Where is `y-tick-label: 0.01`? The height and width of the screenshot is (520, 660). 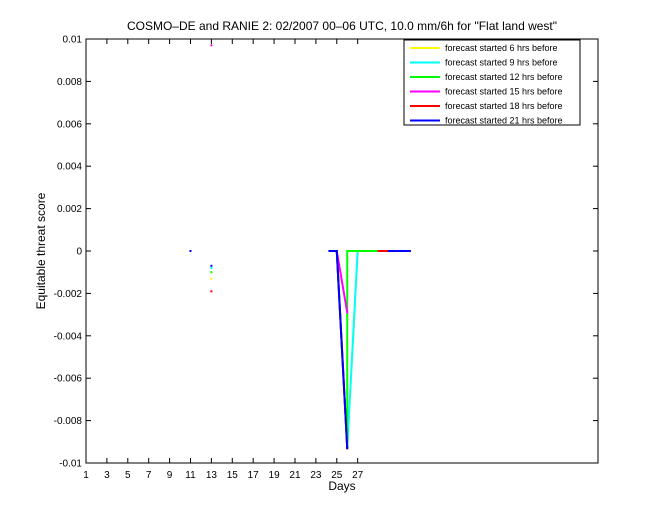 y-tick-label: 0.01 is located at coordinates (73, 40).